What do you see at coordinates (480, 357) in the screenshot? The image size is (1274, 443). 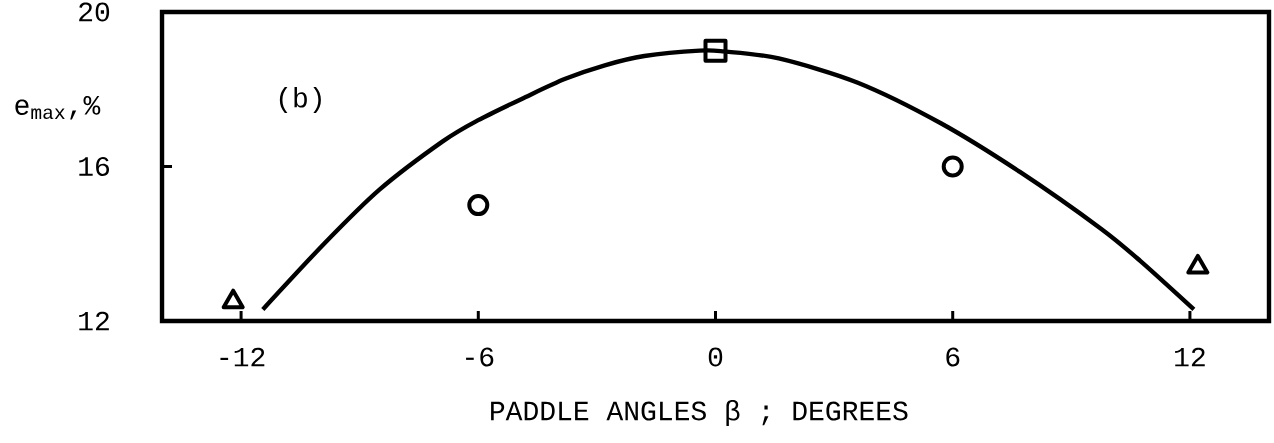 I see `x-tick-label: -6` at bounding box center [480, 357].